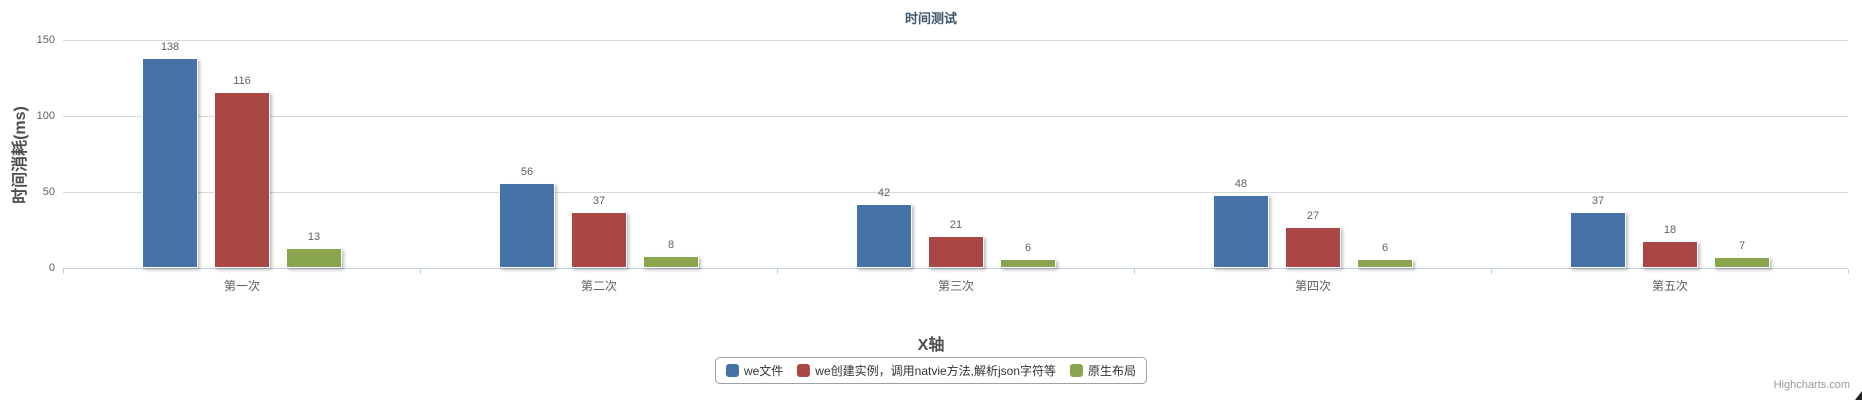 This screenshot has height=400, width=1862. I want to click on x-axis-line, so click(955, 268).